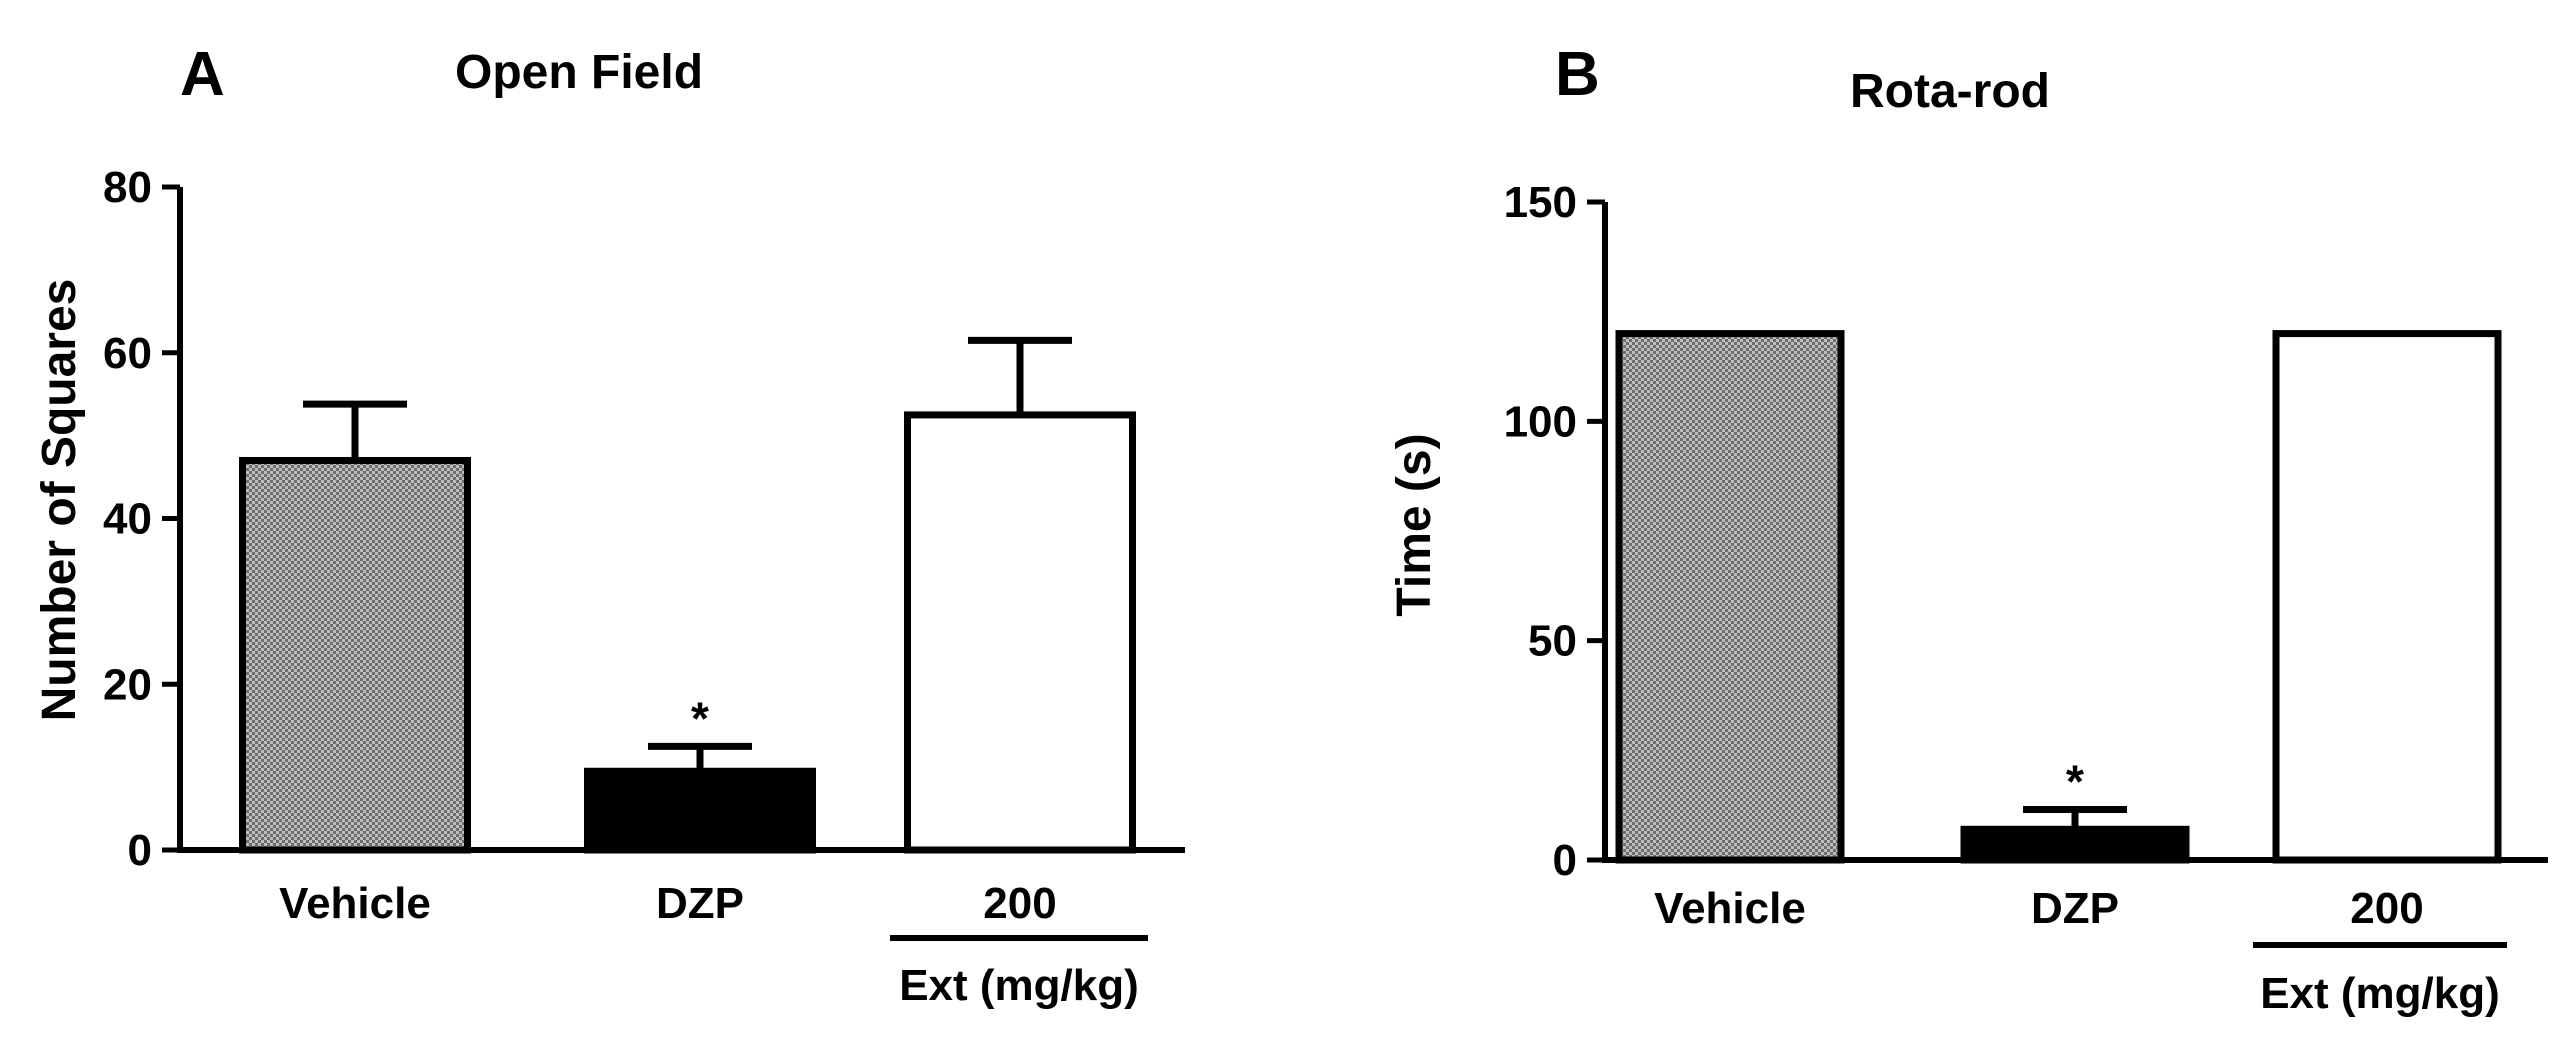 This screenshot has height=1056, width=2563. What do you see at coordinates (127, 519) in the screenshot?
I see `panel-a-y-tick-label: 40` at bounding box center [127, 519].